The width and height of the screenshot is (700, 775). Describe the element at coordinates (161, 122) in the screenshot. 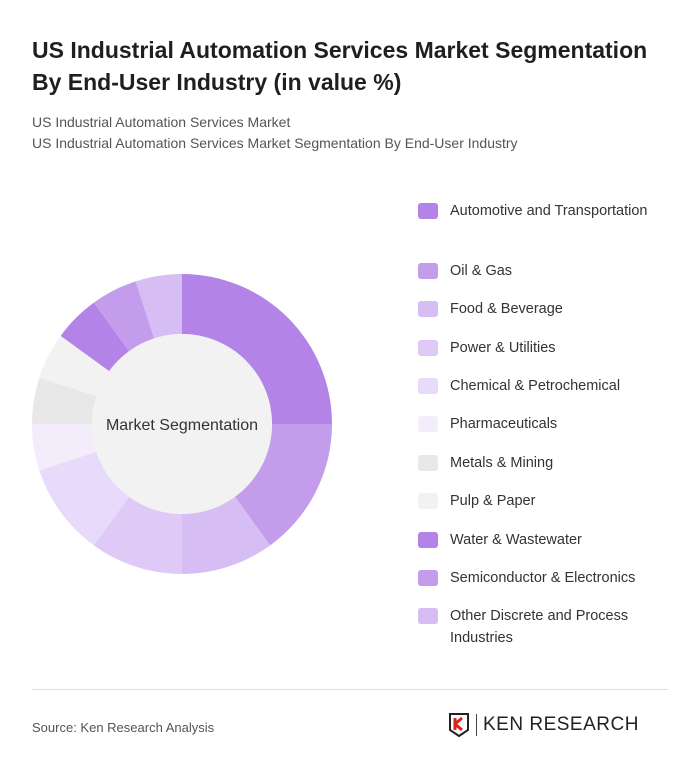

I see `subtitle-market: US Industrial Automation Services Market` at that location.